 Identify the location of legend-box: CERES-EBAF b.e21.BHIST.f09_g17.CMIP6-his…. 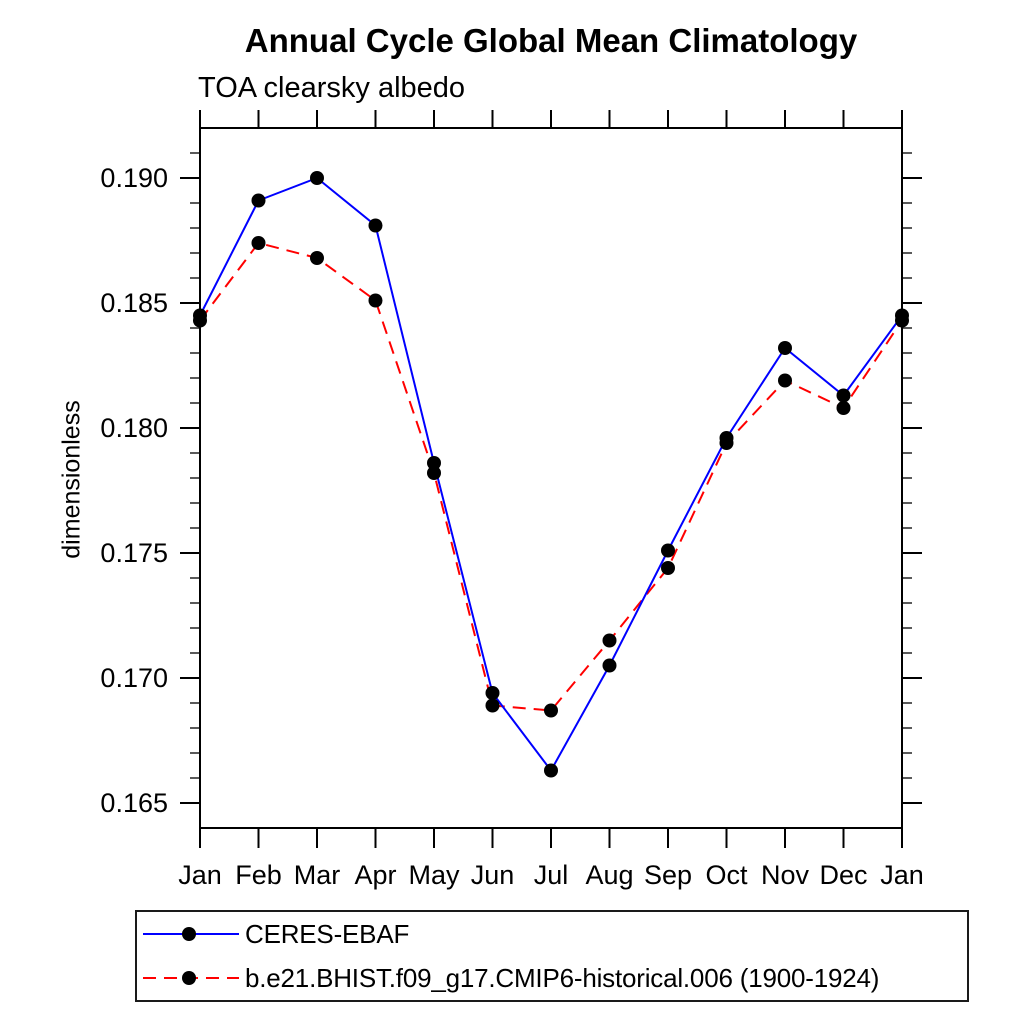
(552, 956).